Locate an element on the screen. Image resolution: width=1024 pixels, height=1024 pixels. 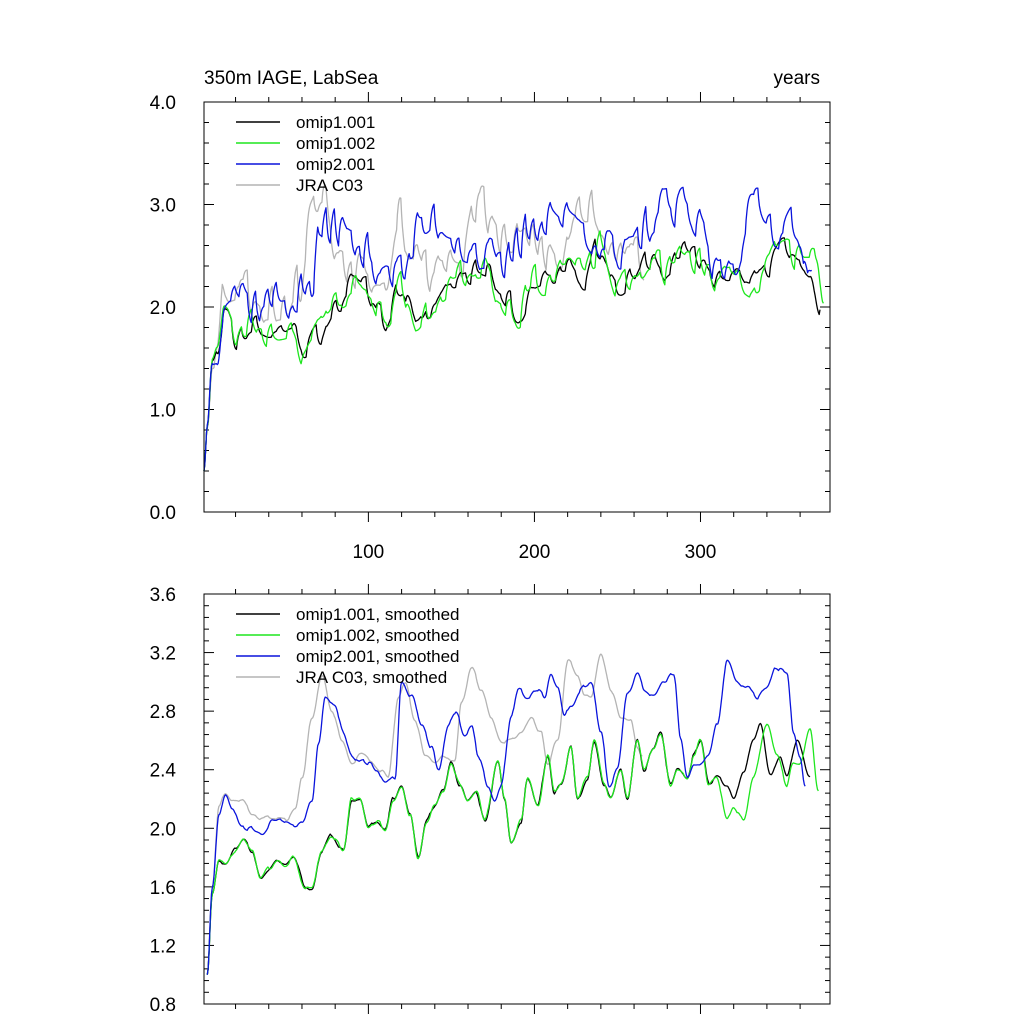
legend-label: JRA C03 is located at coordinates (329, 185).